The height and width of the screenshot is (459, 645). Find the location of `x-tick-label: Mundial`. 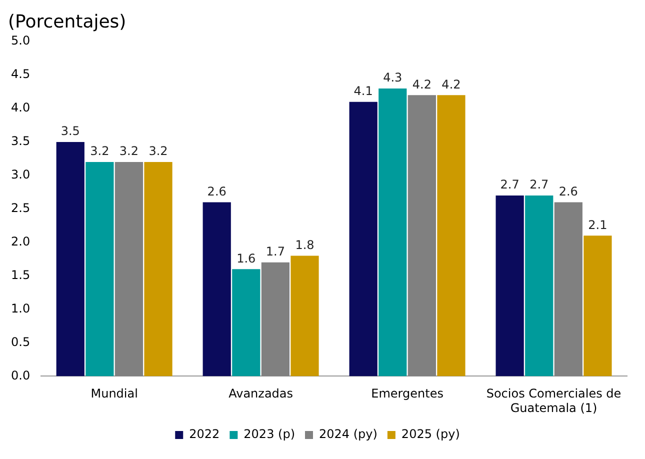

x-tick-label: Mundial is located at coordinates (114, 393).